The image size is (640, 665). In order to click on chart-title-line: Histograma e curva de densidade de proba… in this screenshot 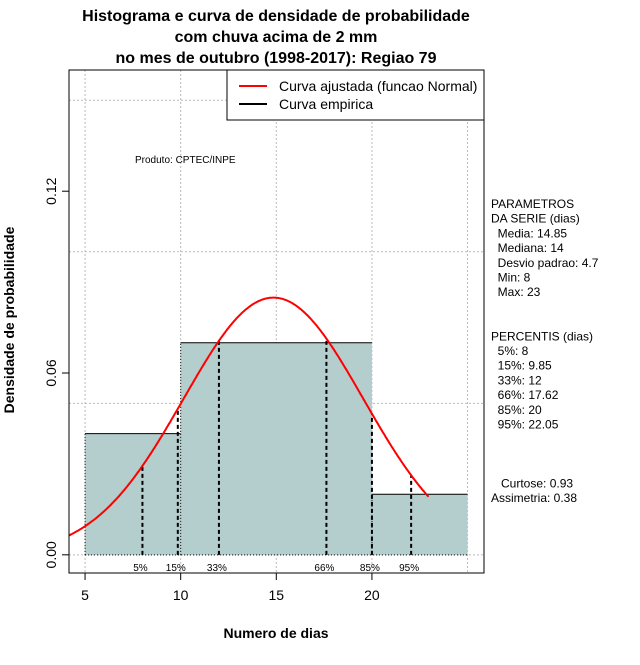, I will do `click(276, 16)`.